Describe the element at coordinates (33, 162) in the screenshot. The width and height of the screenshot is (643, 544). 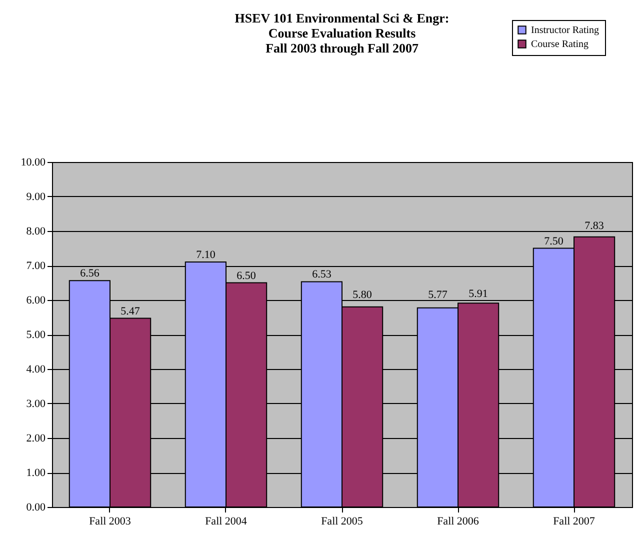
I see `y-tick-label: 10.00` at that location.